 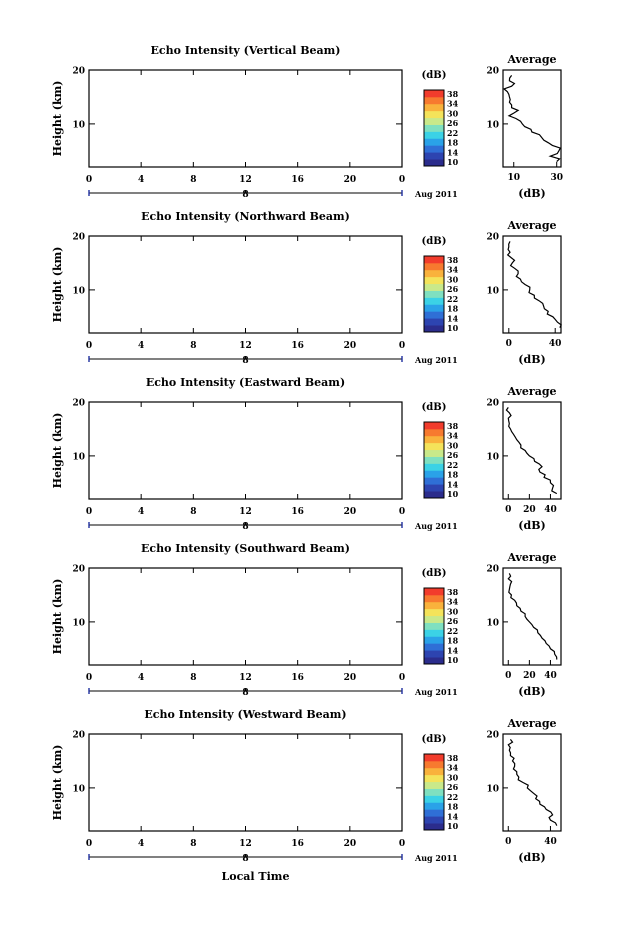 I want to click on average-x-tick-label: 20, so click(x=529, y=510).